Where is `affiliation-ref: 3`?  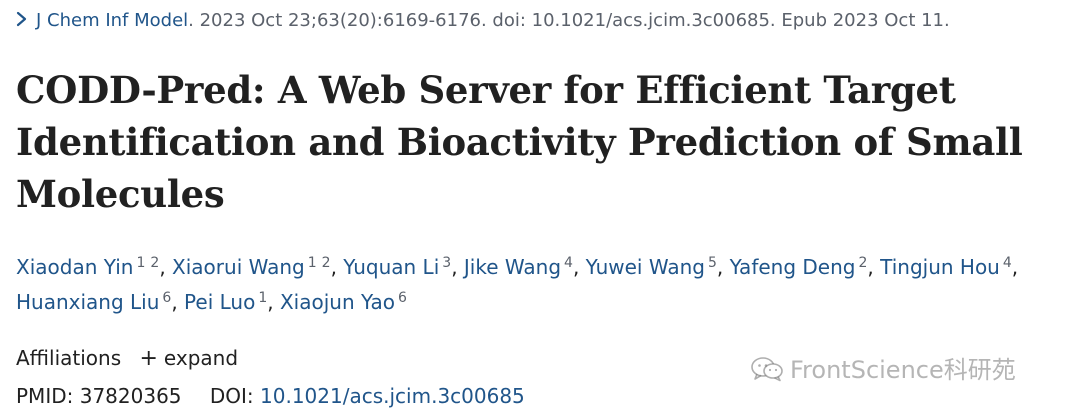 affiliation-ref: 3 is located at coordinates (447, 263).